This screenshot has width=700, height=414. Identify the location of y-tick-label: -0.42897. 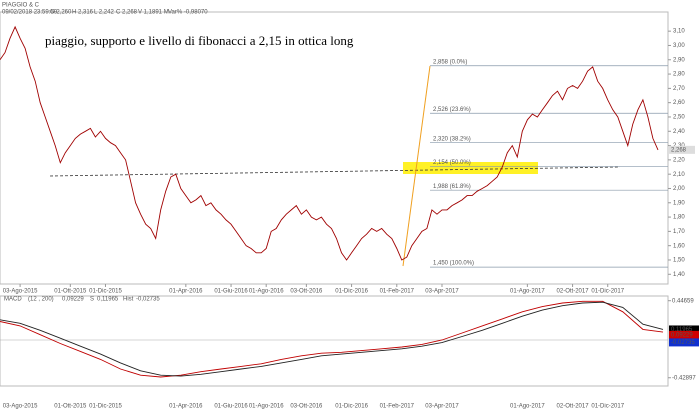
(684, 378).